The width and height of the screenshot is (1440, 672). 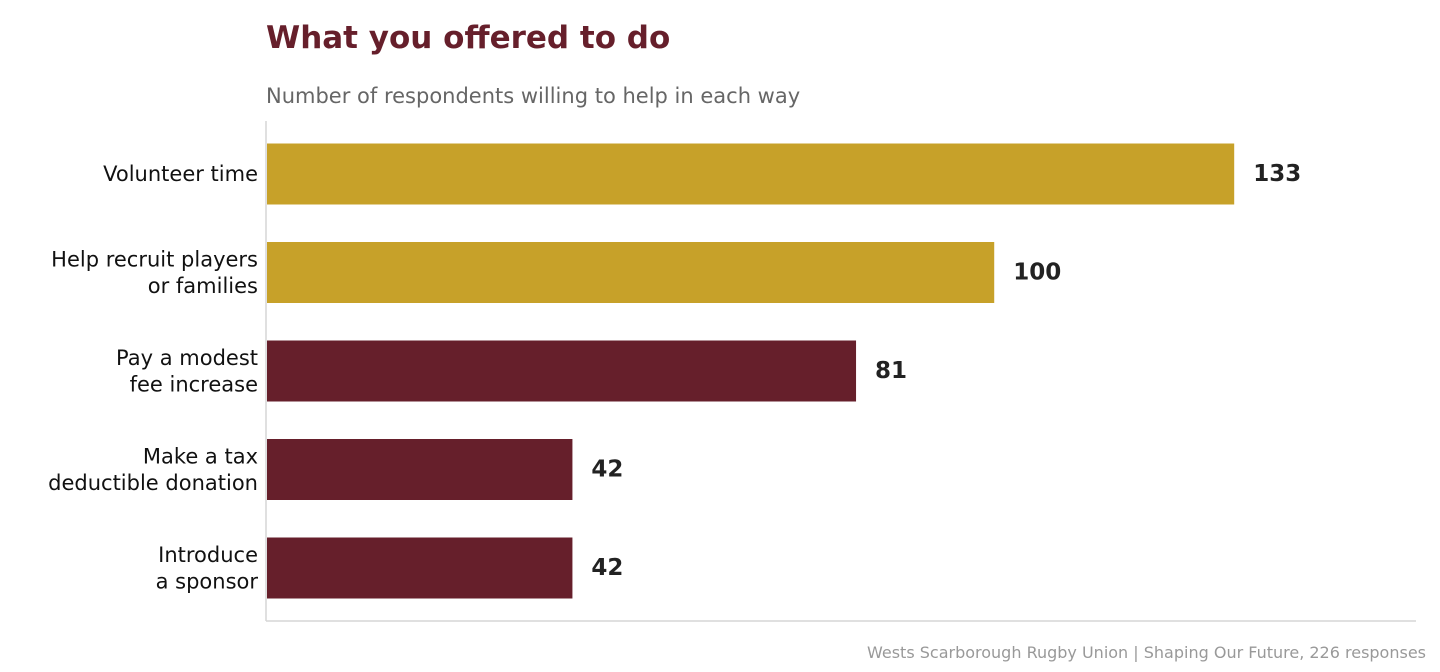 I want to click on category-label-line: Volunteer time, so click(x=180, y=174).